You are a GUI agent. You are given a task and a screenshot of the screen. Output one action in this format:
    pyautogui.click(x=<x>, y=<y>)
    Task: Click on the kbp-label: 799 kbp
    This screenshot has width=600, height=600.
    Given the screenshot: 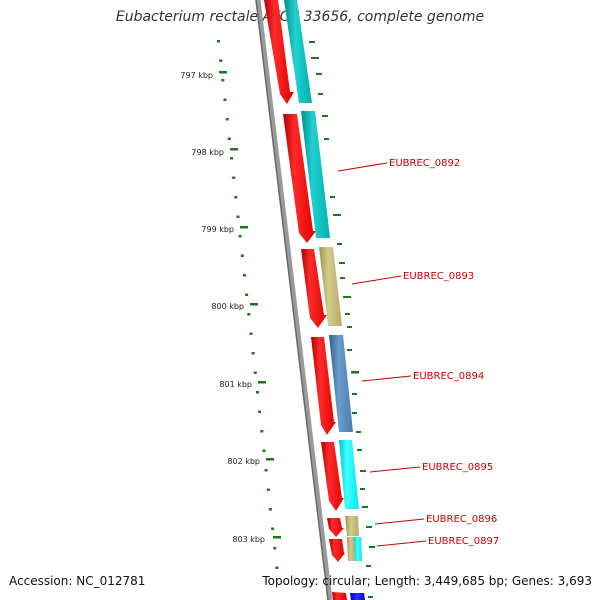 What is the action you would take?
    pyautogui.click(x=217, y=229)
    